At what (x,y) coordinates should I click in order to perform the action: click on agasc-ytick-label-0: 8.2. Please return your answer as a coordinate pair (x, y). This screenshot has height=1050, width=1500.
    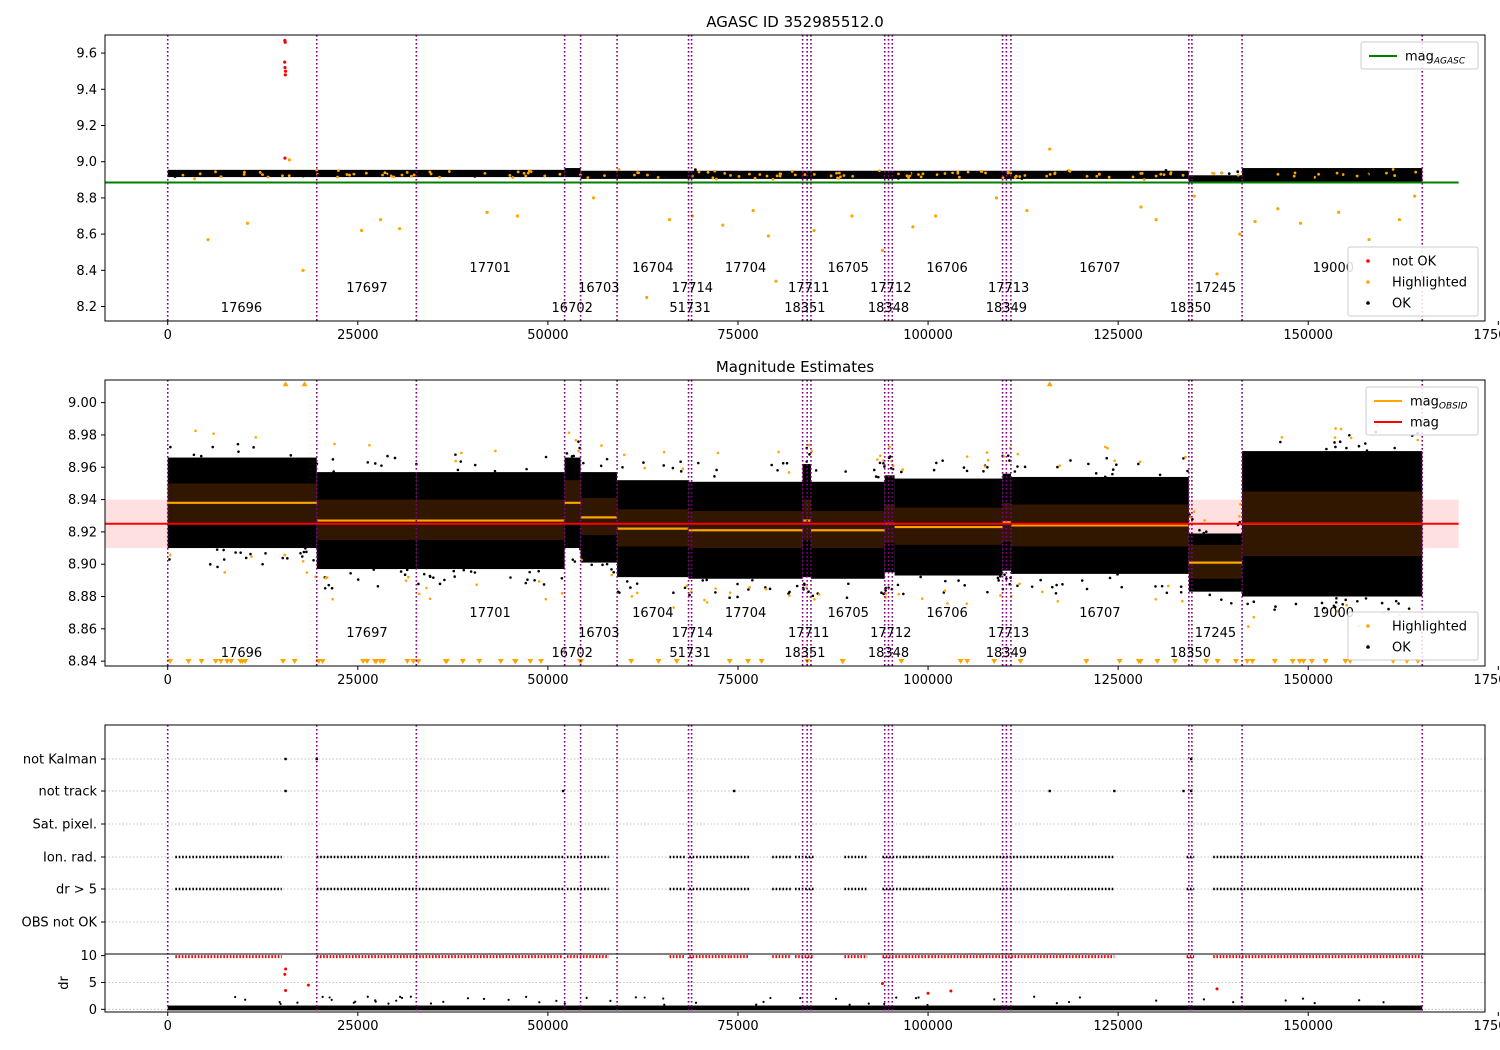
    Looking at the image, I should click on (86, 307).